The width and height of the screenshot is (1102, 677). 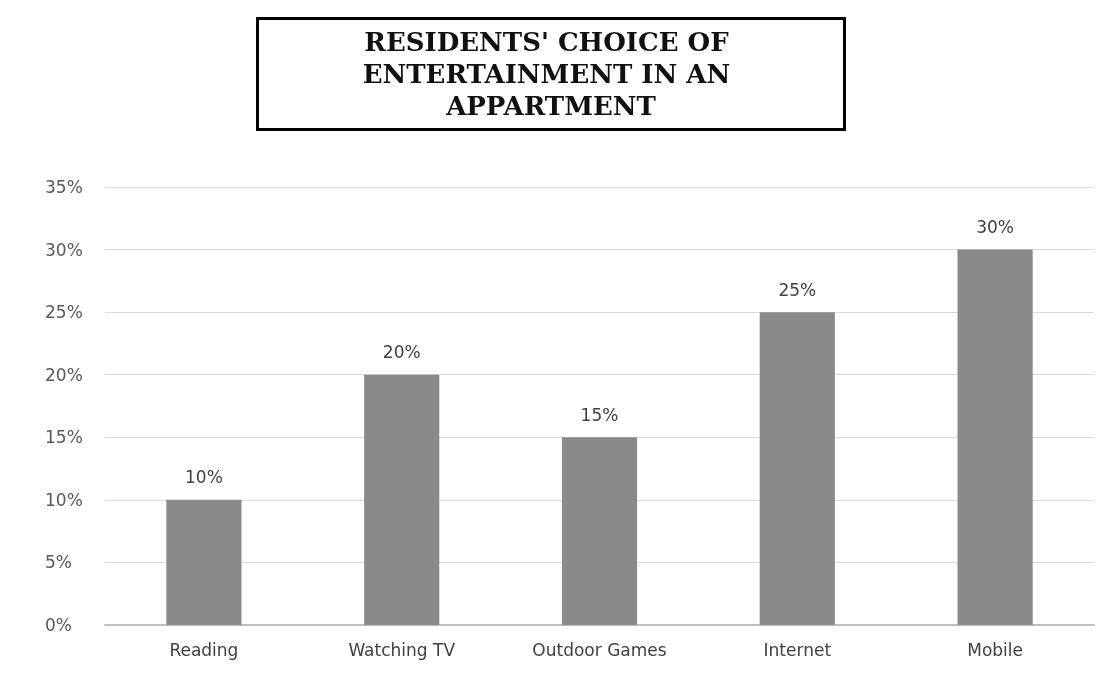 What do you see at coordinates (401, 352) in the screenshot?
I see `data-label: 20%` at bounding box center [401, 352].